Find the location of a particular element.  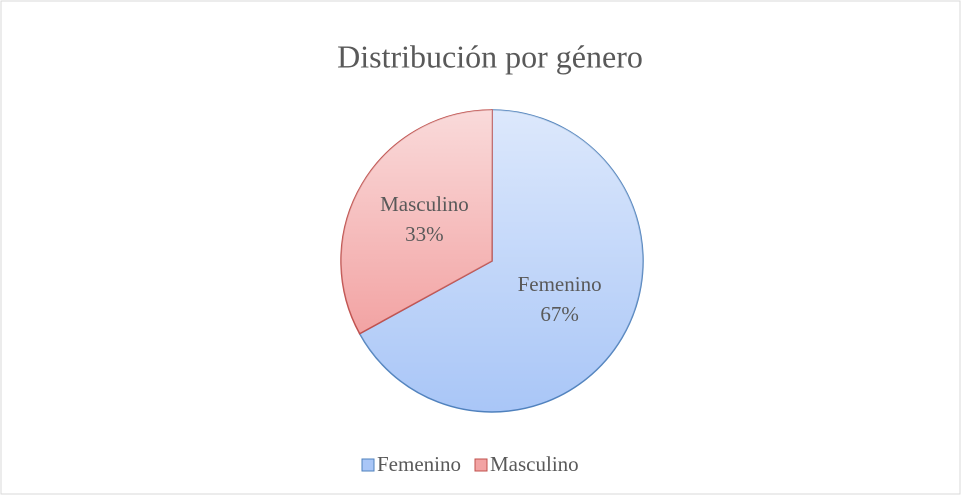

data-label-value: 33% is located at coordinates (424, 234).